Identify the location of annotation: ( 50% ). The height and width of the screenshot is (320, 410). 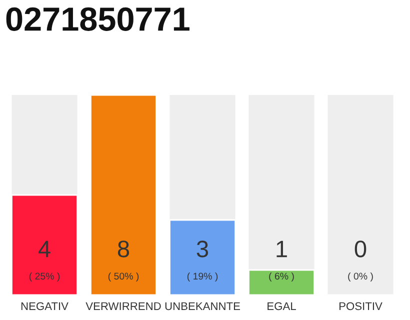
(123, 277).